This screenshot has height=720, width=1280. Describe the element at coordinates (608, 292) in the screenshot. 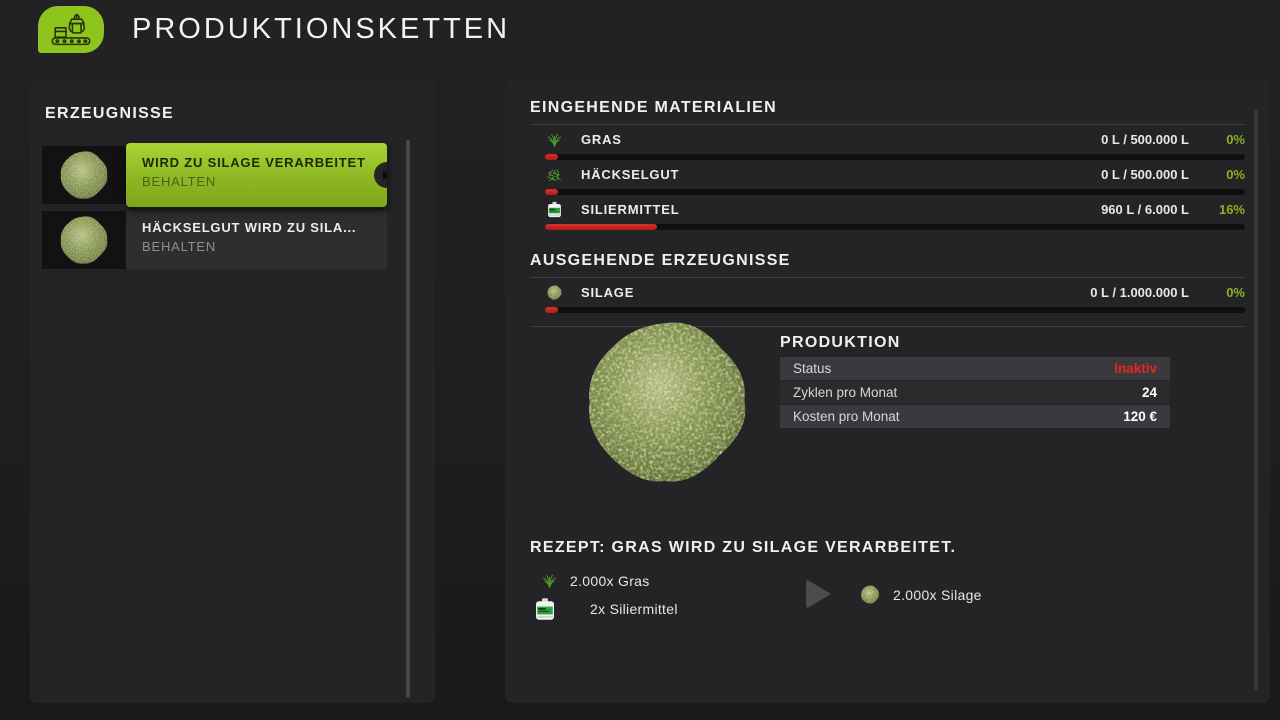

I see `material-name: SILAGE` at that location.